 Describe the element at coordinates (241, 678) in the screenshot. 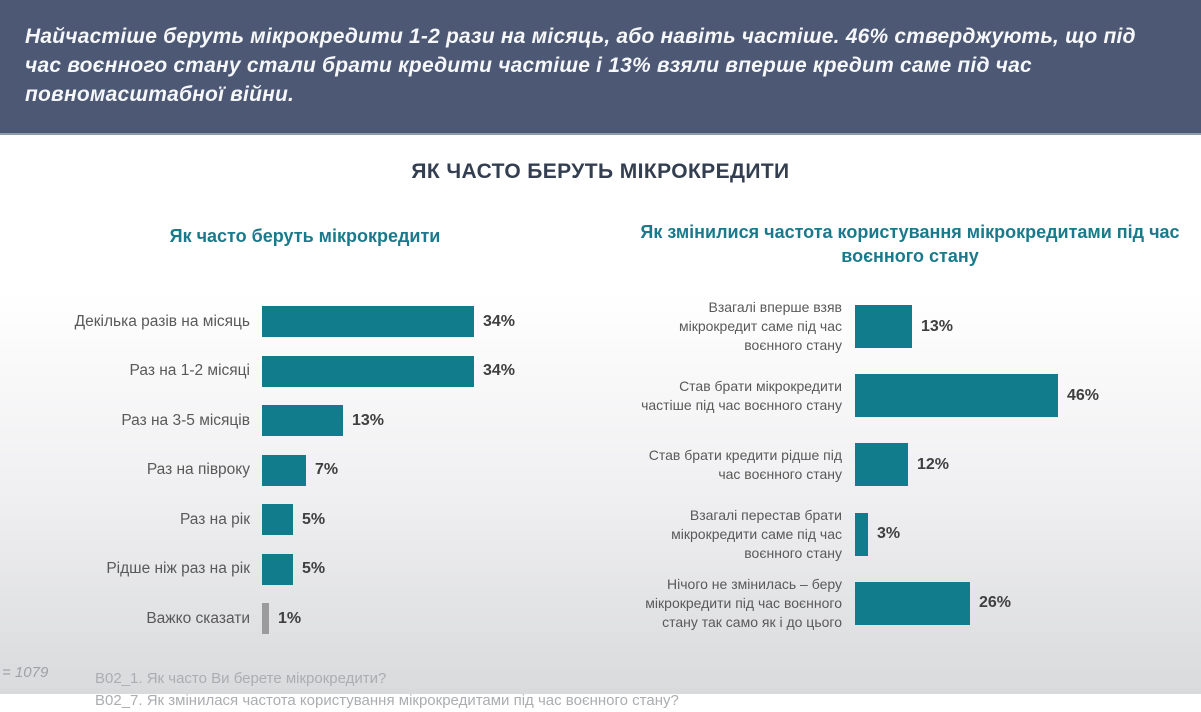

I see `footnote-question-1: В02_1. Як часто Ви берете мікрокредити?` at that location.